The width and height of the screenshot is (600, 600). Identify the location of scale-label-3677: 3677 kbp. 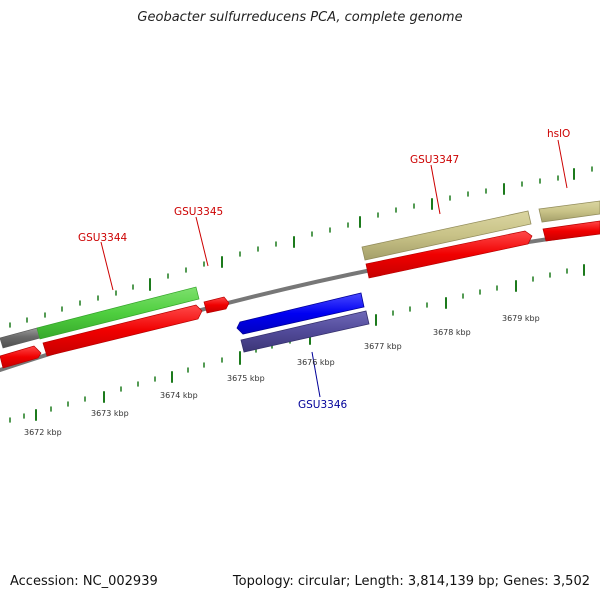
(383, 346).